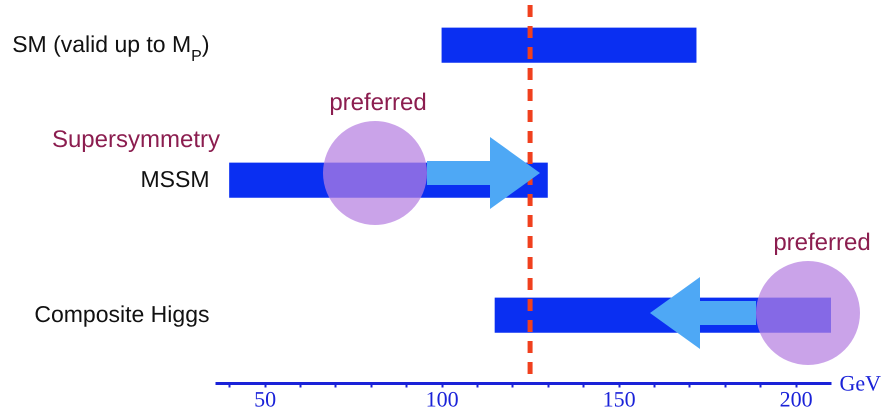  What do you see at coordinates (619, 399) in the screenshot?
I see `x-tick-label: 150` at bounding box center [619, 399].